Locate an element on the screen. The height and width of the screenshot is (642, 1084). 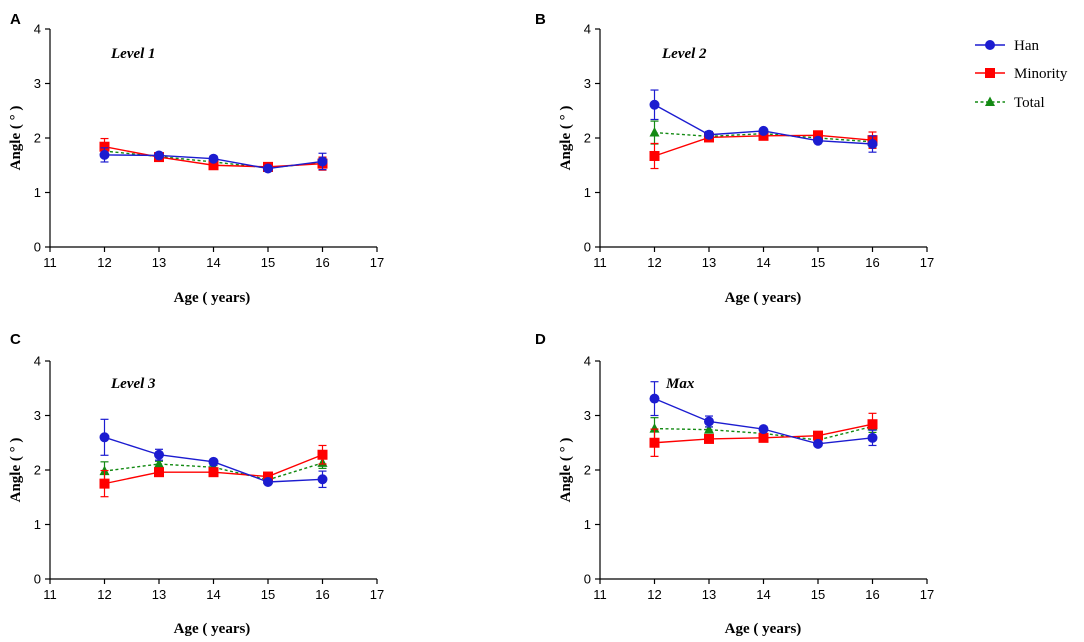
panel-letter: C is located at coordinates (15, 339).